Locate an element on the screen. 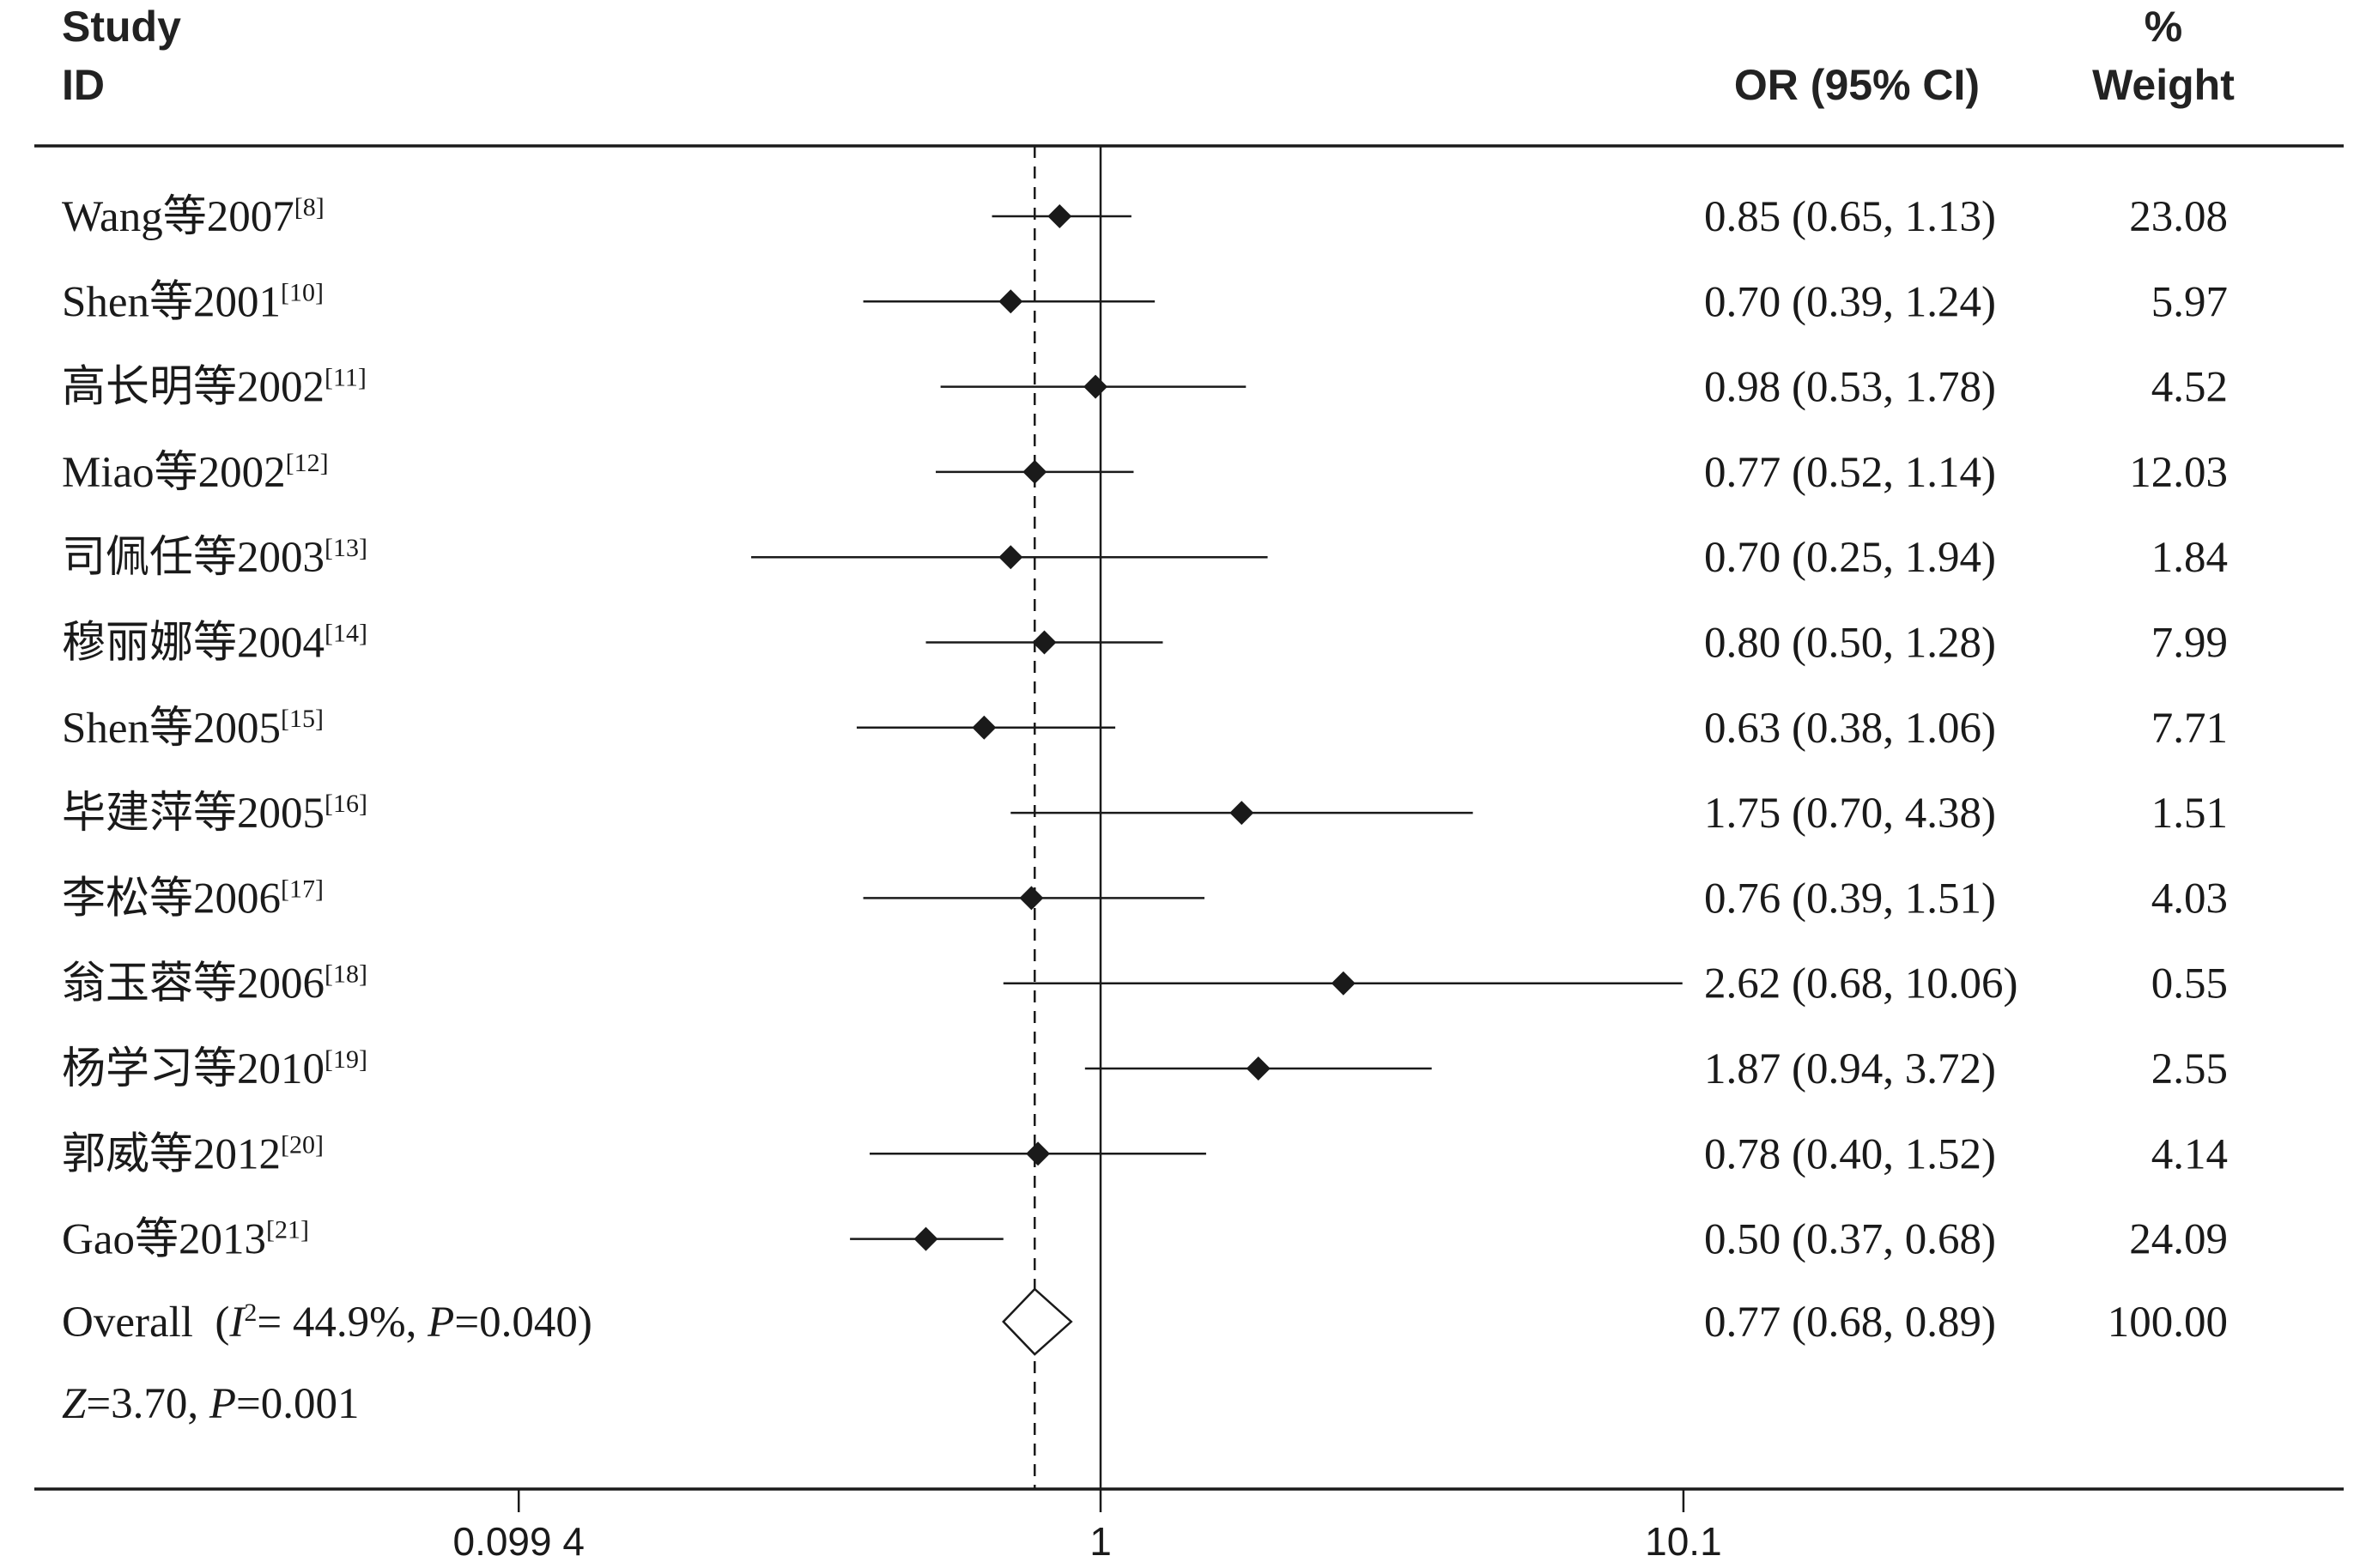  study-weight: 24.09 is located at coordinates (2178, 1240).